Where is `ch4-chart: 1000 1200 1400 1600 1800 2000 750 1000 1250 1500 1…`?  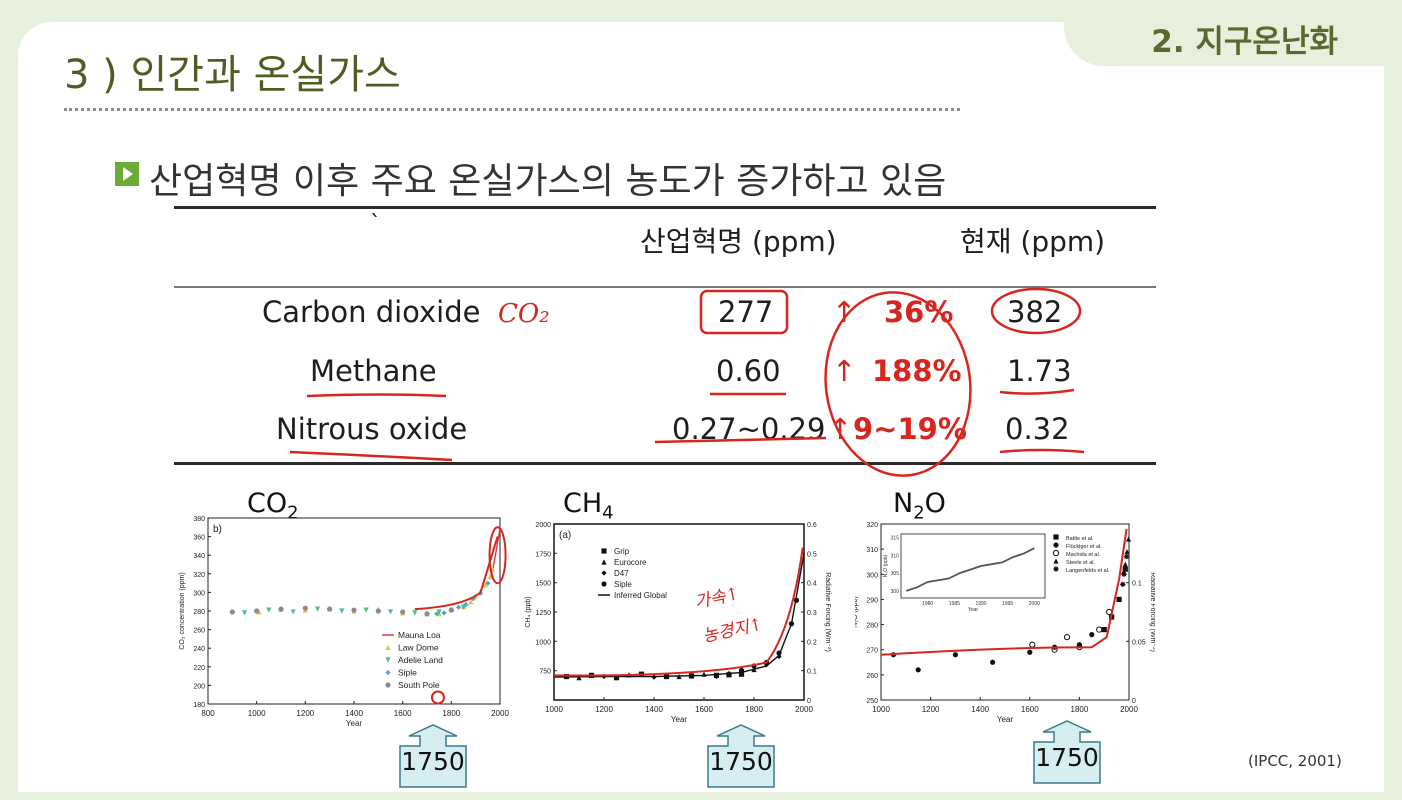 ch4-chart: 1000 1200 1400 1600 1800 2000 750 1000 1250 1500 1… is located at coordinates (678, 623).